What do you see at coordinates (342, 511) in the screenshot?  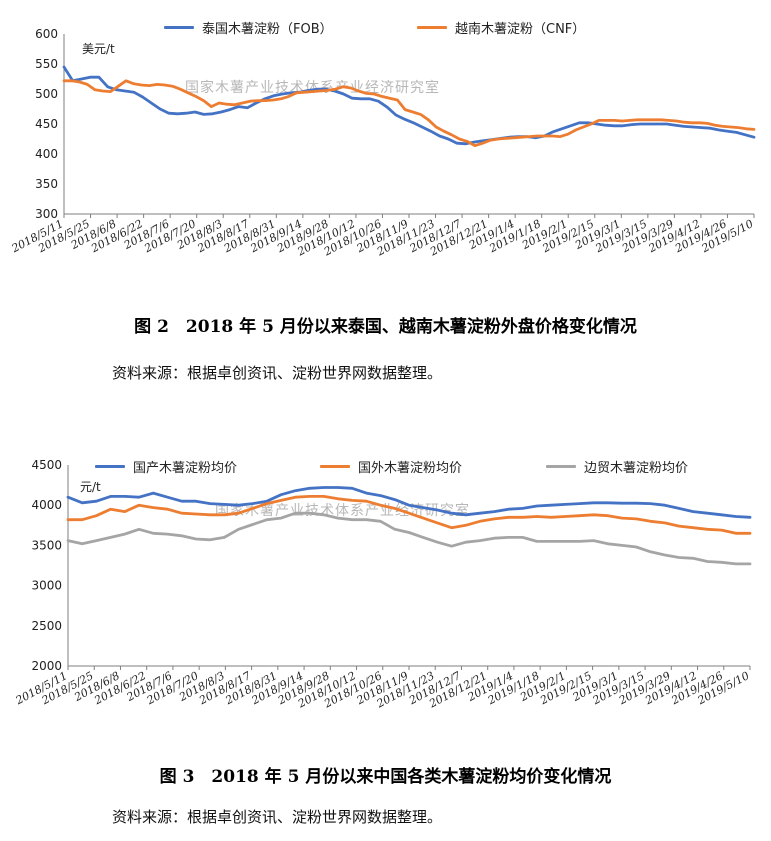 I see `fig3-watermark: 国家木薯产业技术体系产业经济研究室` at bounding box center [342, 511].